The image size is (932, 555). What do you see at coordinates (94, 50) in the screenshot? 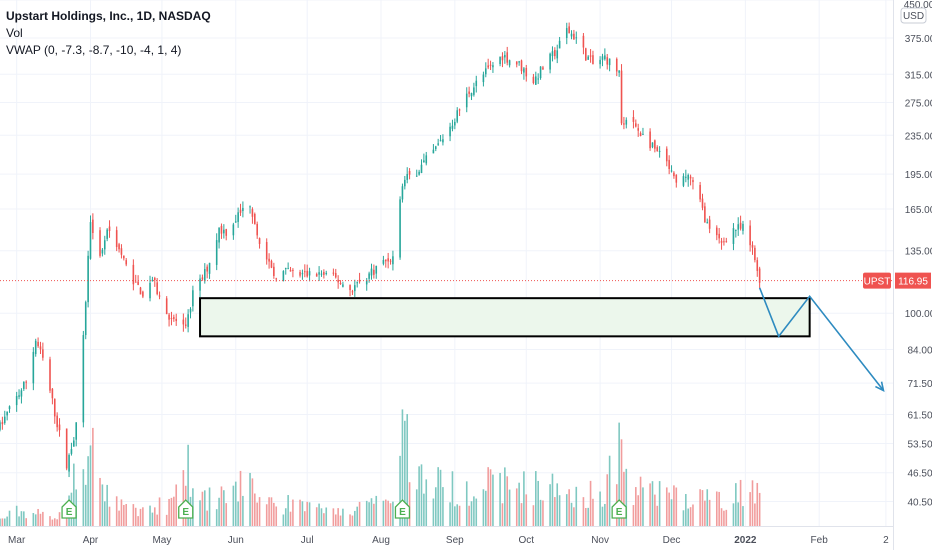
I see `vwap-indicator-label: VWAP (0, -7.3, -8.7, -10, -4, 1, 4)` at bounding box center [94, 50].